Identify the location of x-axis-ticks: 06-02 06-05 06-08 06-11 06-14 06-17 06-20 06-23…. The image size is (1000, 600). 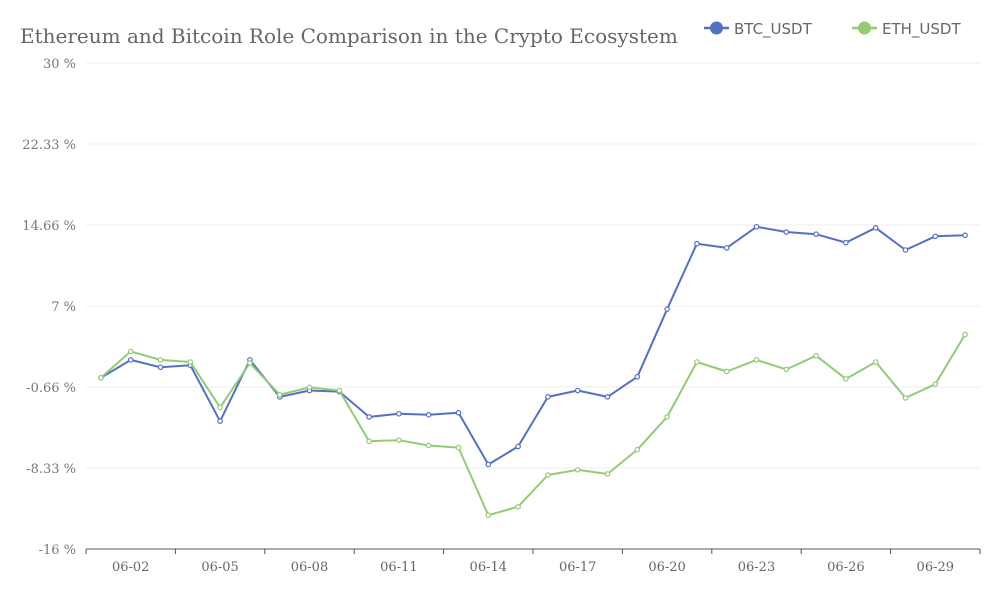
(533, 562).